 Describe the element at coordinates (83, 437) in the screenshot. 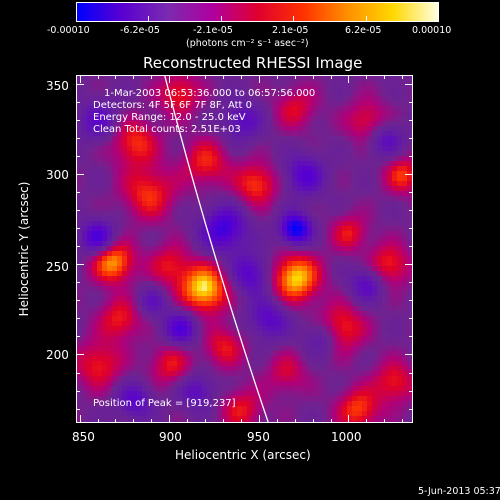

I see `x-tick-label-850: 850` at that location.